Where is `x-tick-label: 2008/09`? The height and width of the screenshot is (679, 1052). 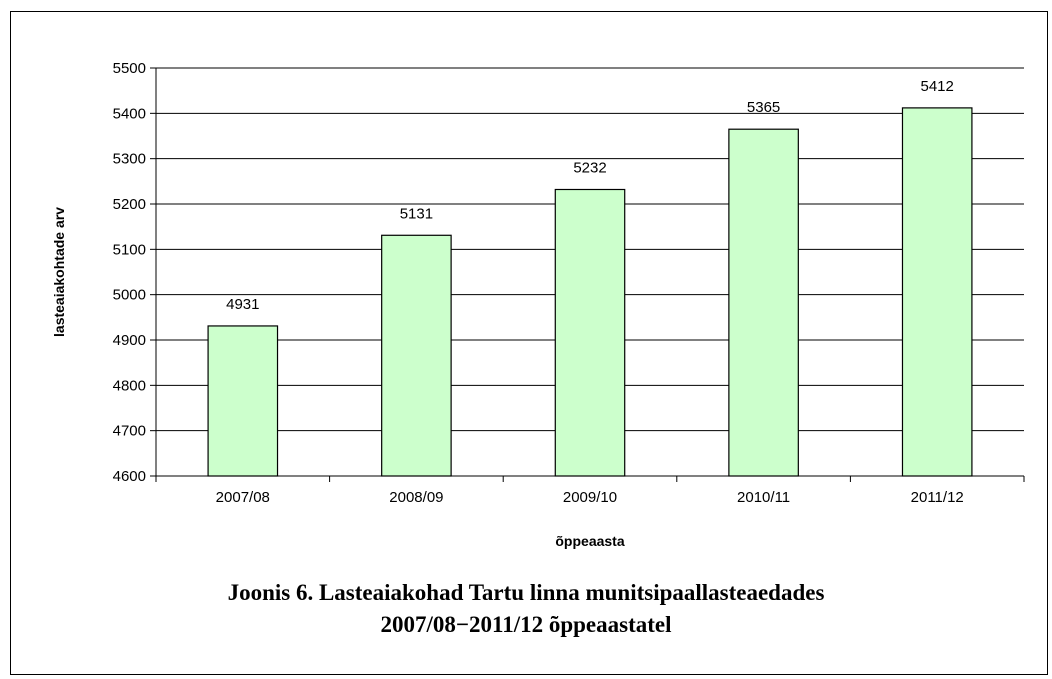
x-tick-label: 2008/09 is located at coordinates (416, 497).